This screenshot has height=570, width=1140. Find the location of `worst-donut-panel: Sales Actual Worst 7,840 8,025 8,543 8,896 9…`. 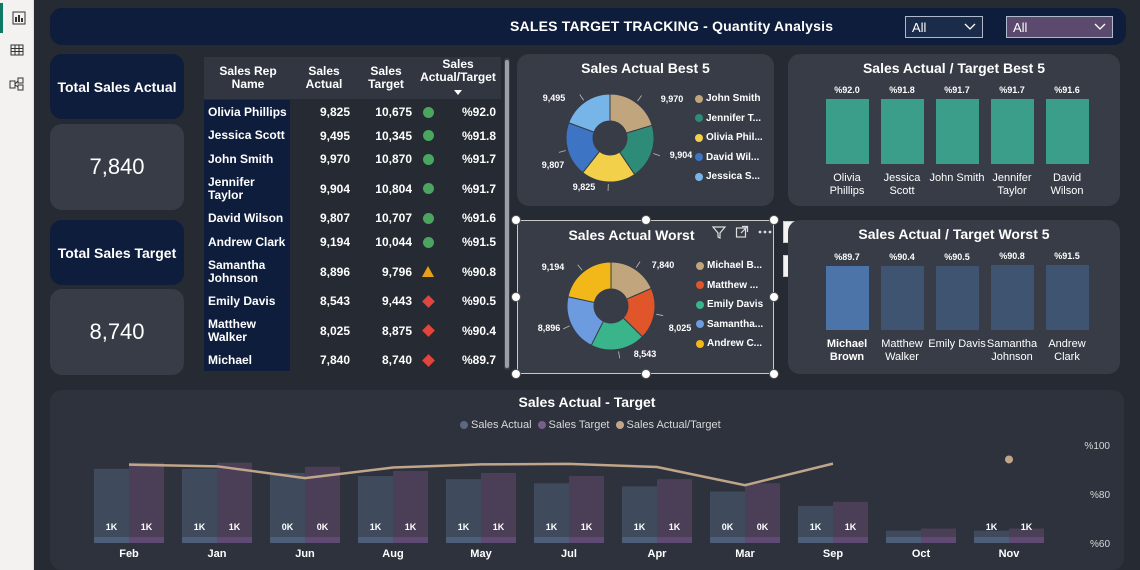

worst-donut-panel: Sales Actual Worst 7,840 8,025 8,543 8,896 9… is located at coordinates (645, 297).